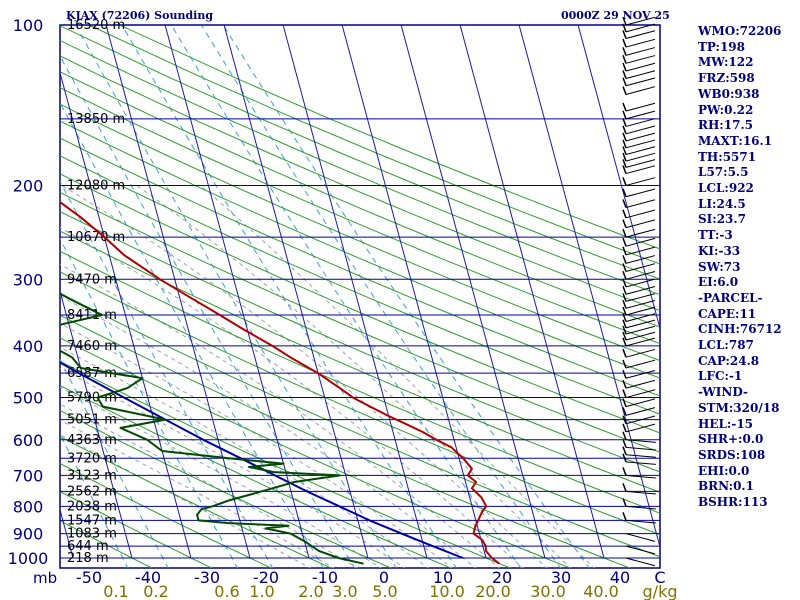 The image size is (800, 600). I want to click on index-item: BSHR:113, so click(733, 502).